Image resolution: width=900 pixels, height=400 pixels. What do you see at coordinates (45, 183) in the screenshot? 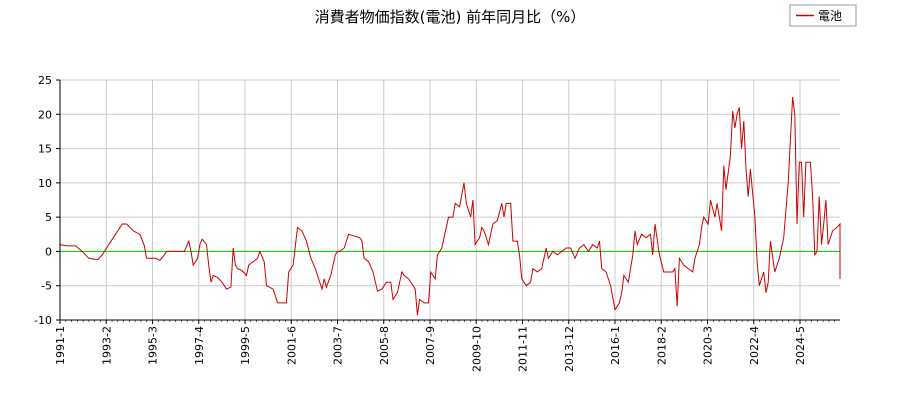
I see `y-tick-label: 10` at bounding box center [45, 183].